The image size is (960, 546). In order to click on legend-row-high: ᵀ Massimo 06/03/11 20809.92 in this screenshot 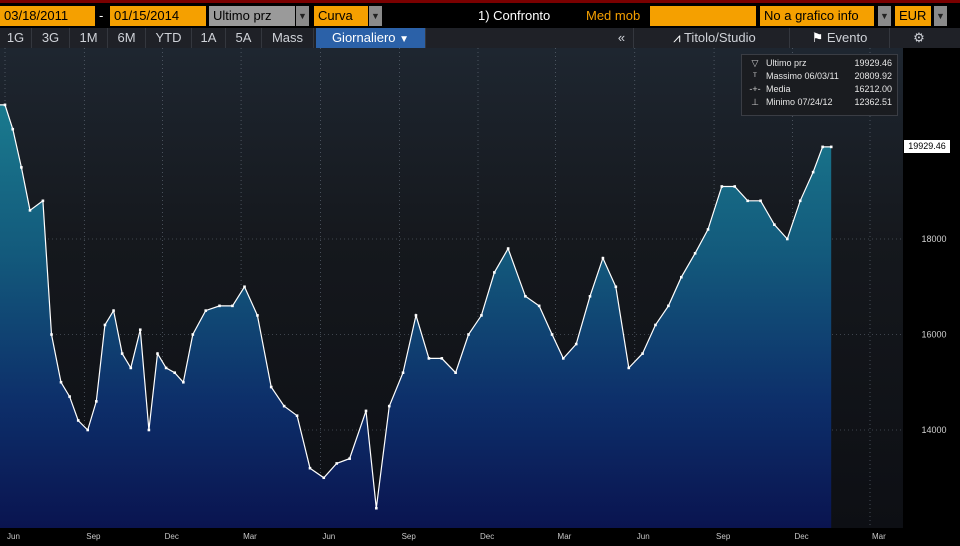, I will do `click(820, 76)`.